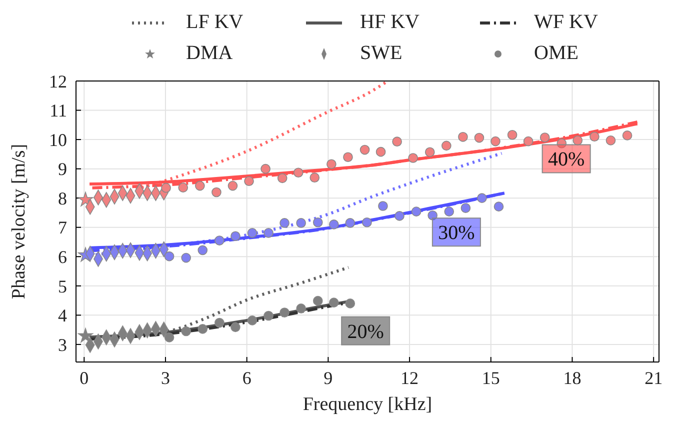 The width and height of the screenshot is (676, 436). Describe the element at coordinates (572, 378) in the screenshot. I see `x-tick-label: 18` at that location.